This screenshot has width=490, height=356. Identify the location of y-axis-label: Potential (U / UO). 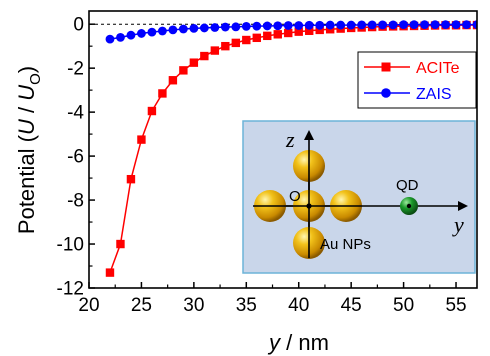
(29, 150).